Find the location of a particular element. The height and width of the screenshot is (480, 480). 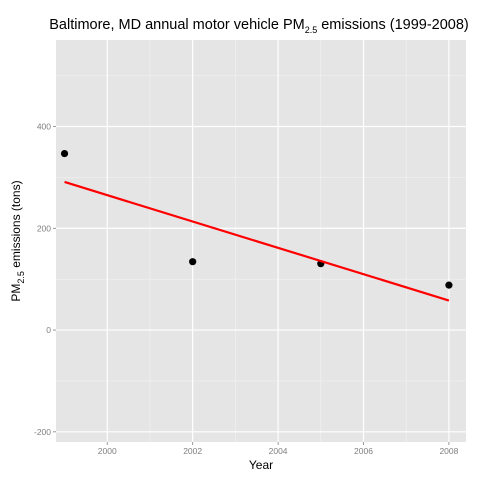

x-tick-label: 2006 is located at coordinates (363, 451).